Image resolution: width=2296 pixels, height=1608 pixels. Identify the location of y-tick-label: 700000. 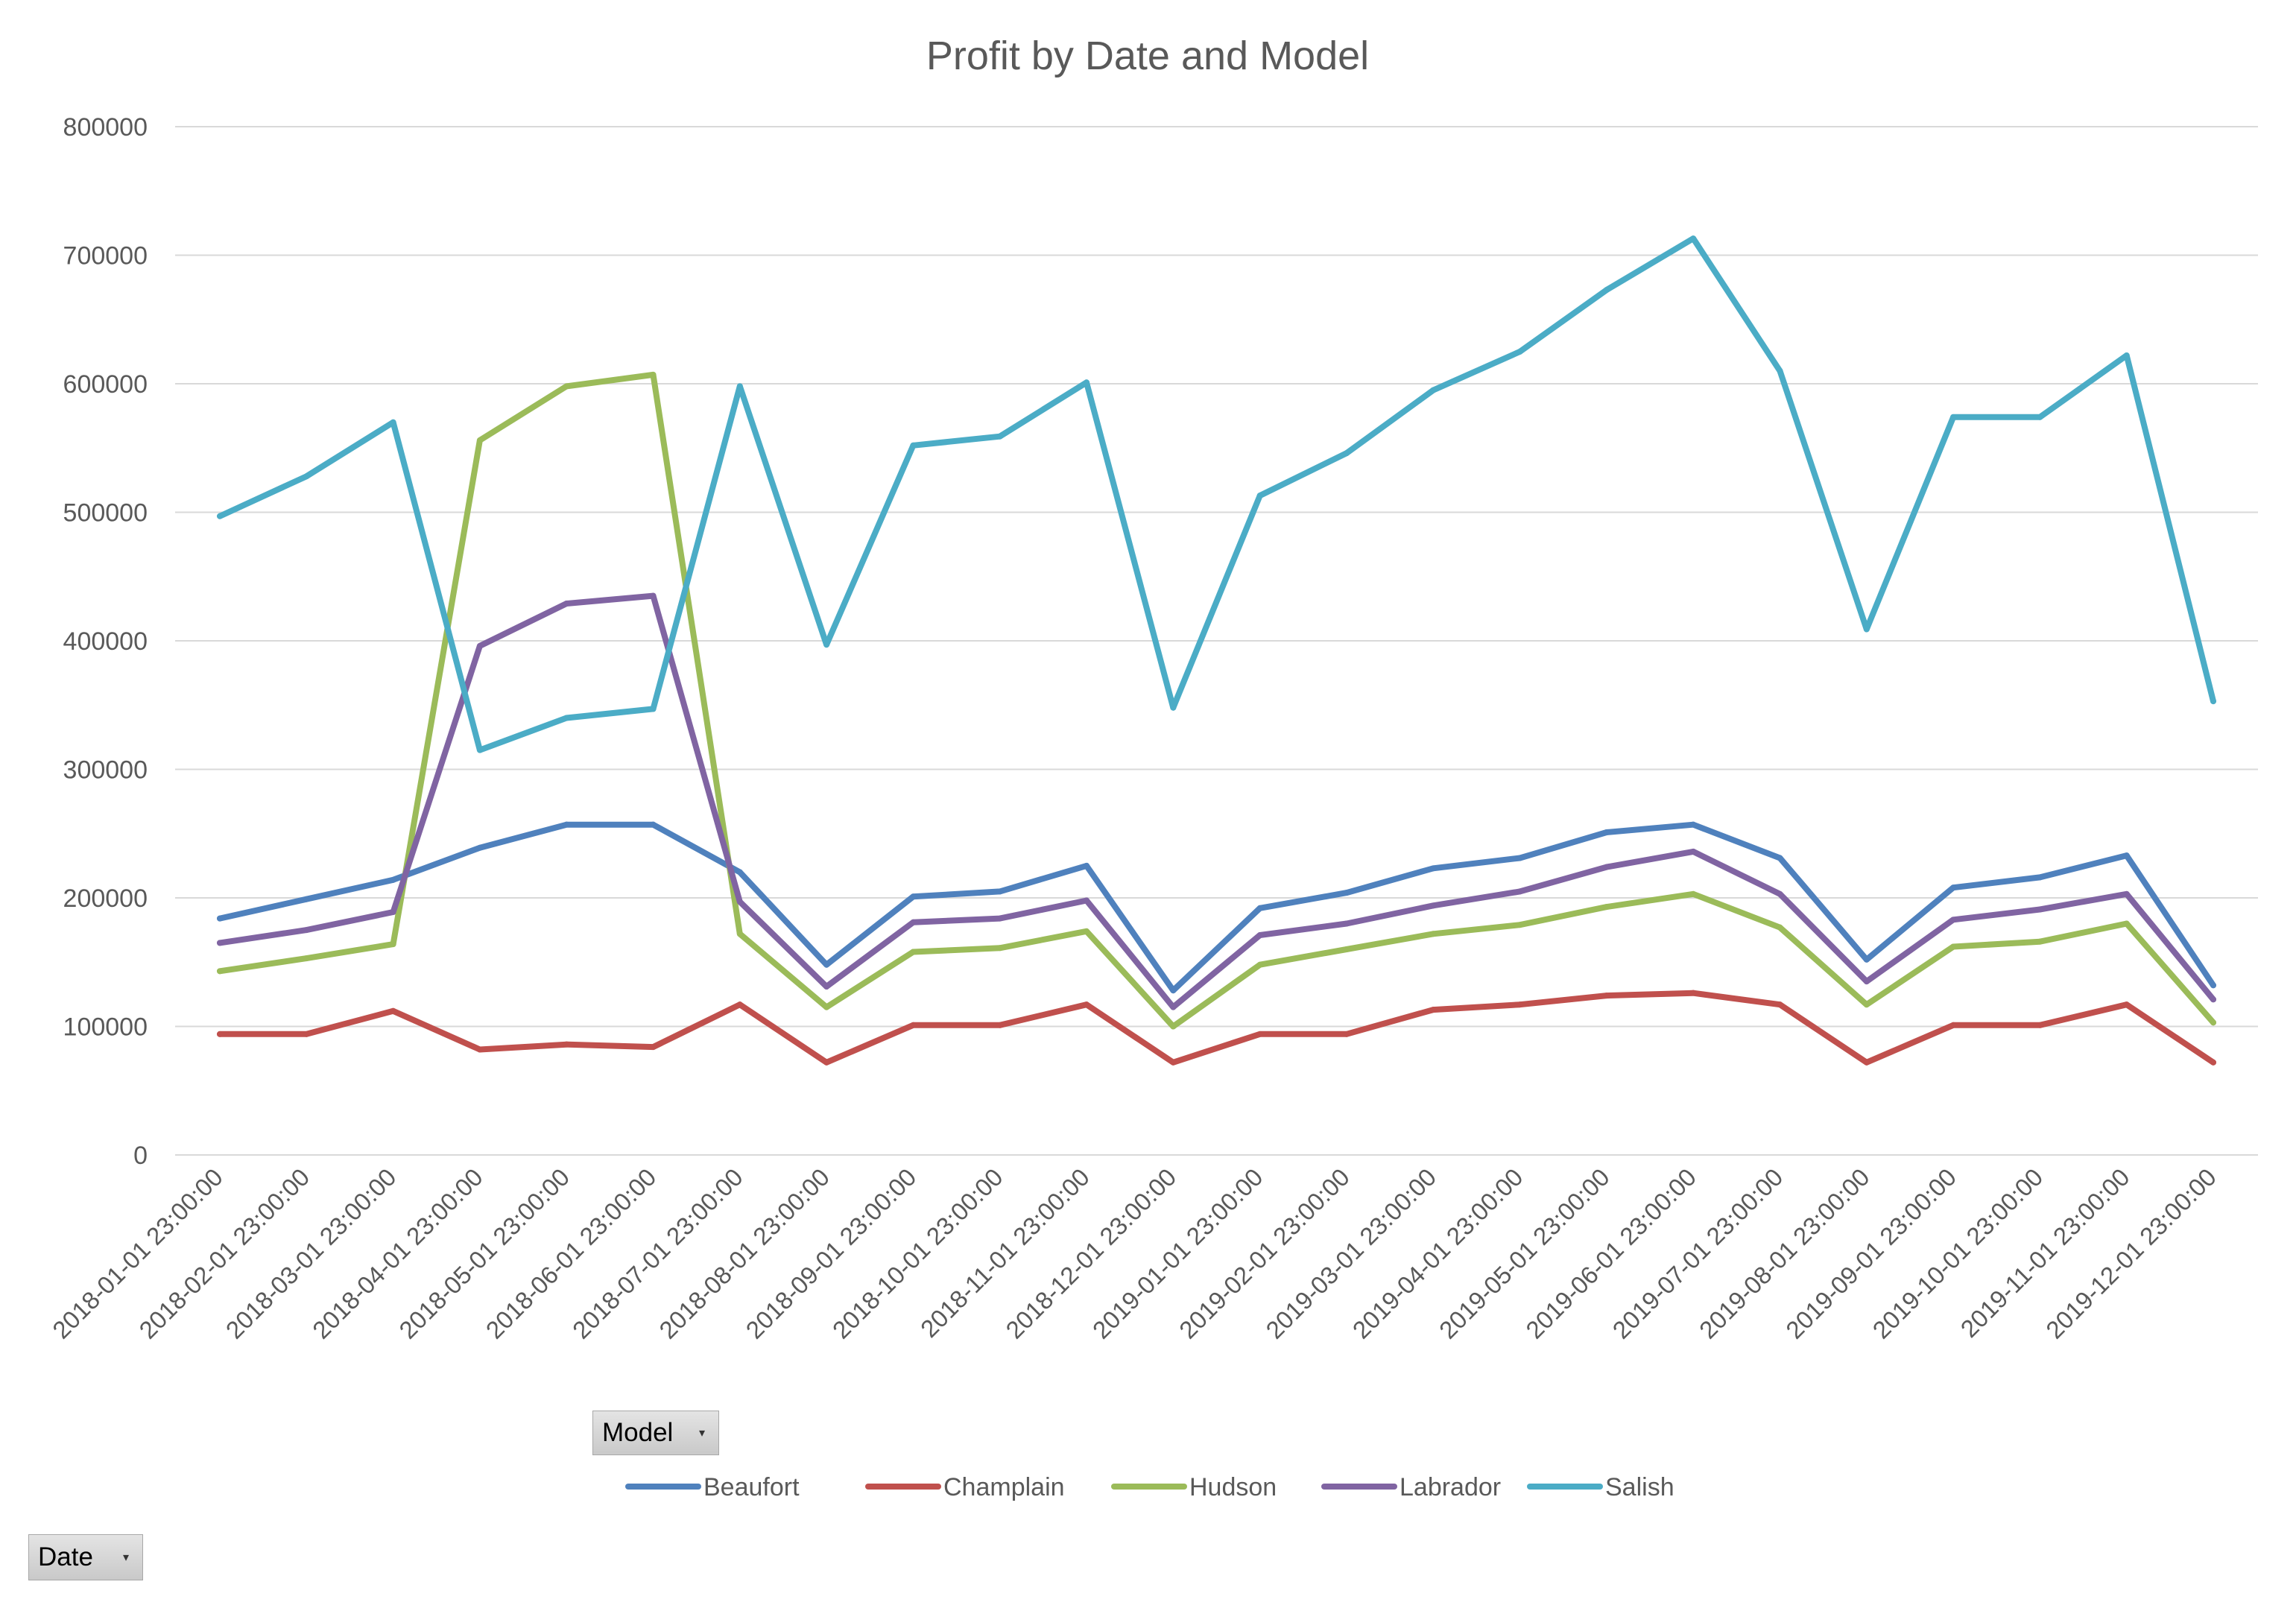
(105, 256).